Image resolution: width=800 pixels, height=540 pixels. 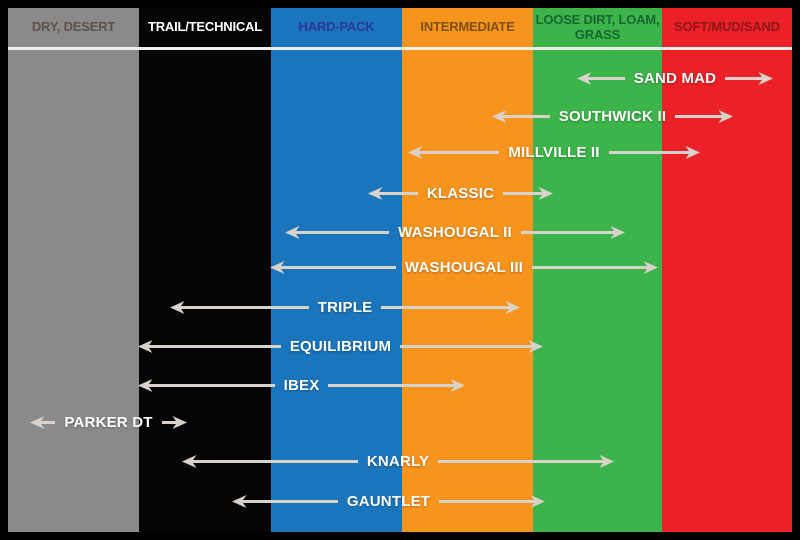 What do you see at coordinates (73, 27) in the screenshot?
I see `column-header-label: DRY, DESERT` at bounding box center [73, 27].